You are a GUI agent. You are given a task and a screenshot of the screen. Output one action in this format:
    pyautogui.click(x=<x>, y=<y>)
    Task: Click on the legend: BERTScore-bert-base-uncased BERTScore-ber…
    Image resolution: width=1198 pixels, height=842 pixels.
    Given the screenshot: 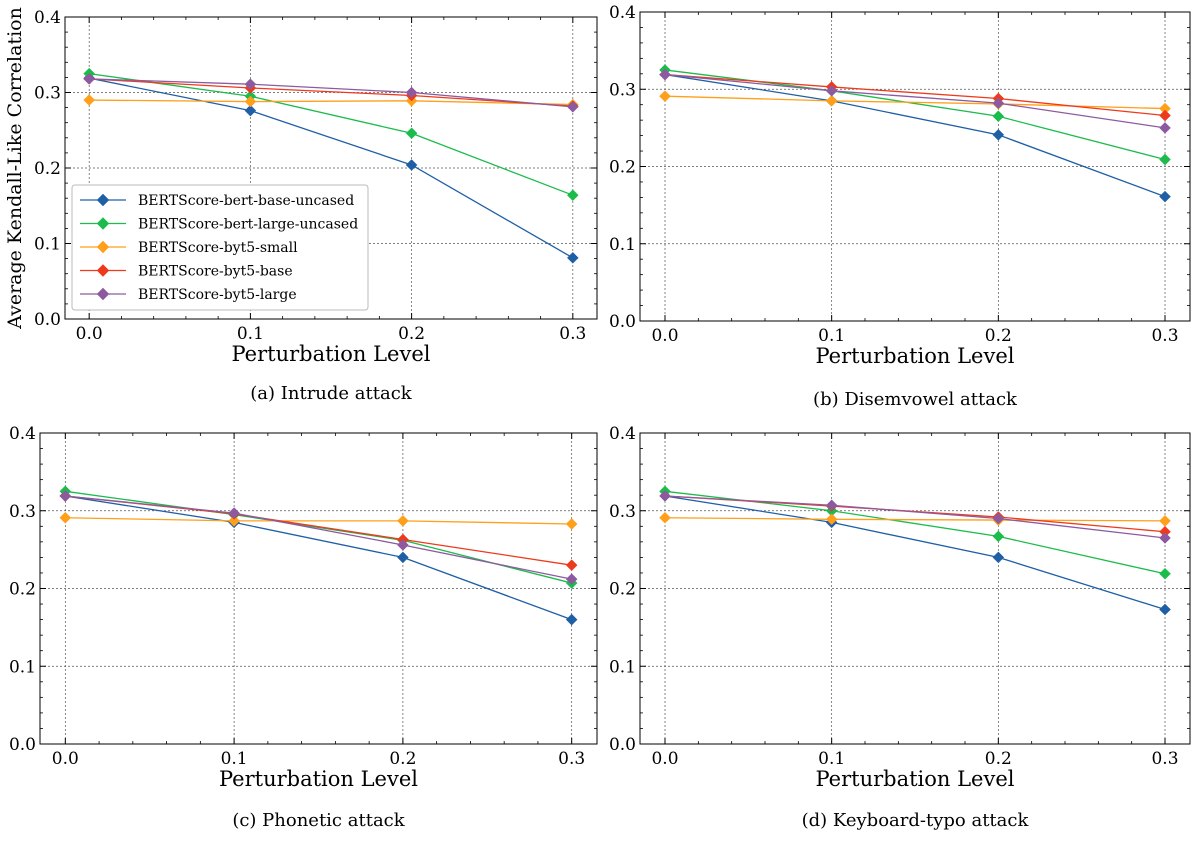 What is the action you would take?
    pyautogui.click(x=220, y=247)
    